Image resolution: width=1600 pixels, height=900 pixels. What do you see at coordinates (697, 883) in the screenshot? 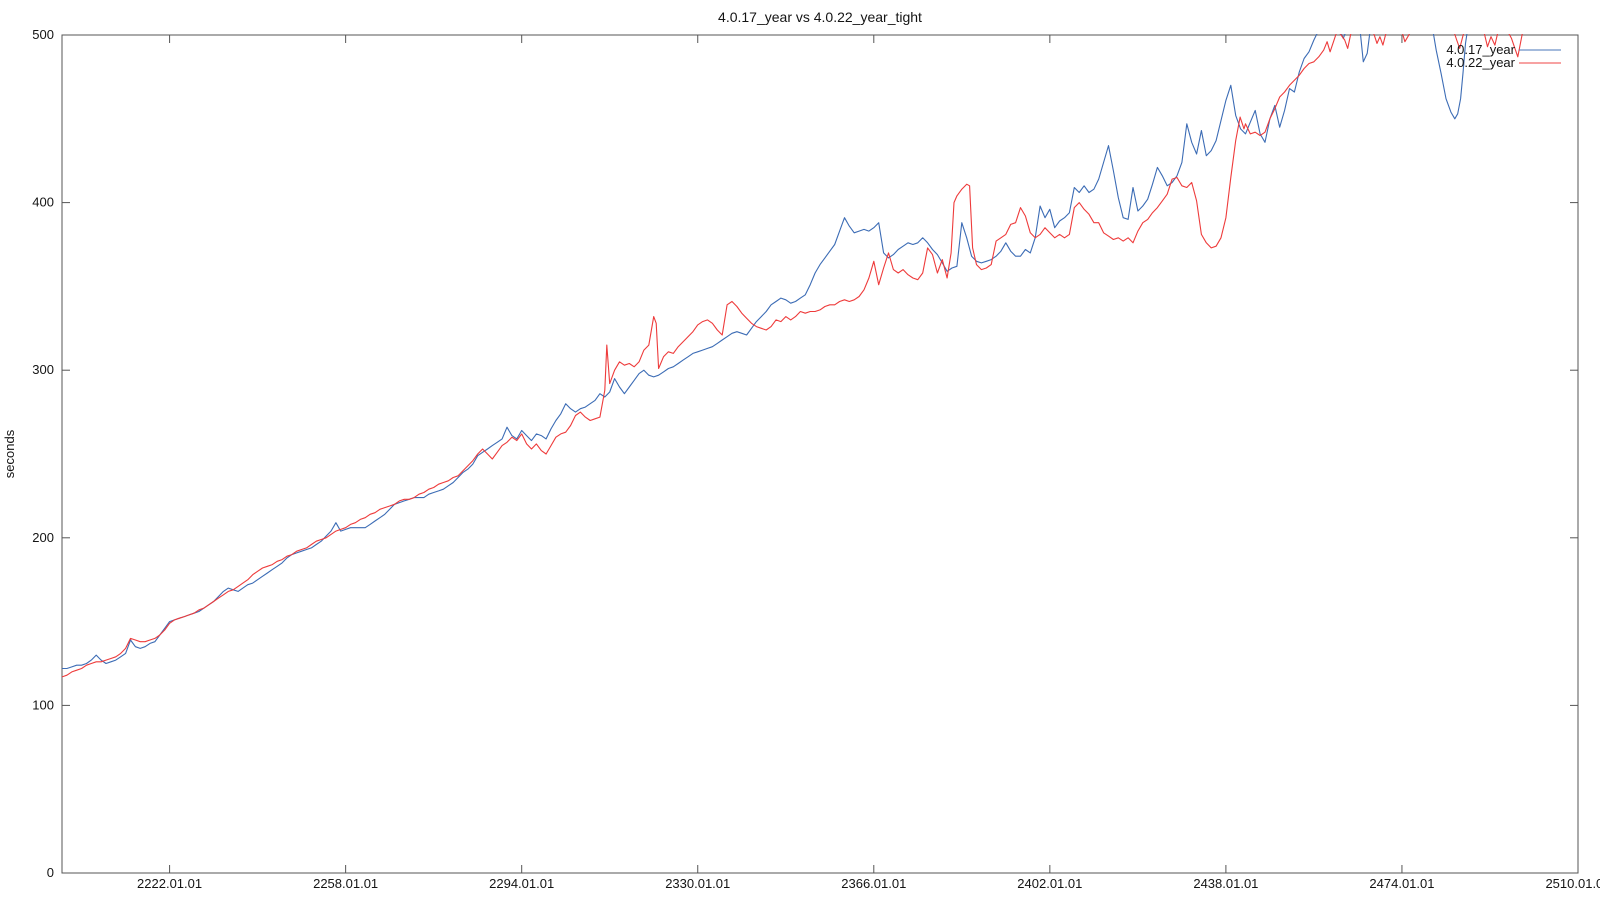
I see `x-tick-label: 2330.01.01` at bounding box center [697, 883].